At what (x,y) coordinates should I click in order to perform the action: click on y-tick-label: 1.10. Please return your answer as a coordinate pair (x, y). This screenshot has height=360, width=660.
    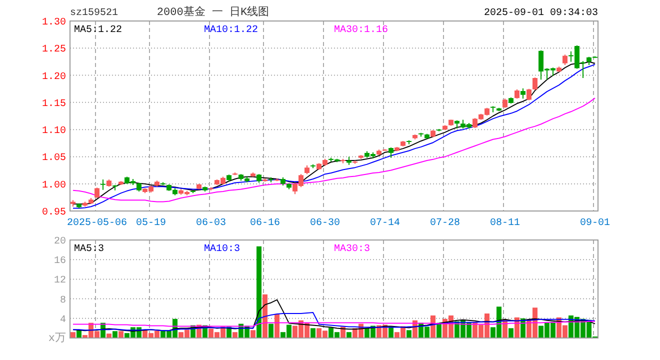
    Looking at the image, I should click on (54, 132).